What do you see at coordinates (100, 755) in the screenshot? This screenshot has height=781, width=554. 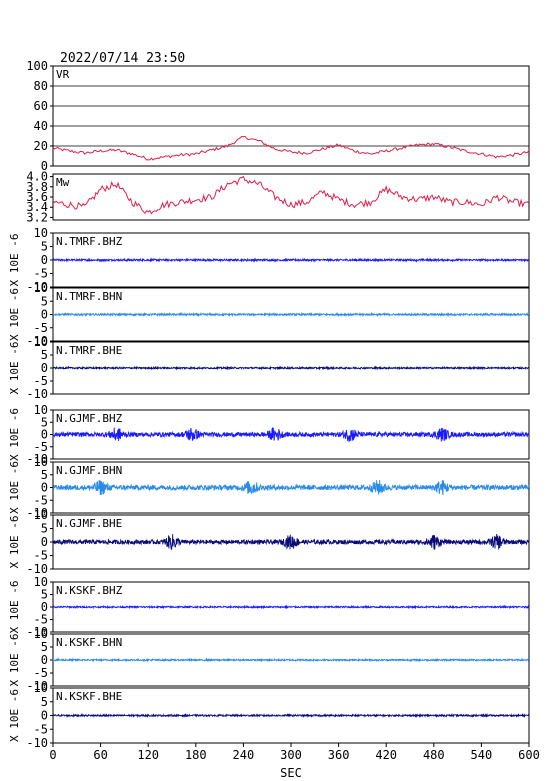 I see `x-tick-label: 60` at bounding box center [100, 755].